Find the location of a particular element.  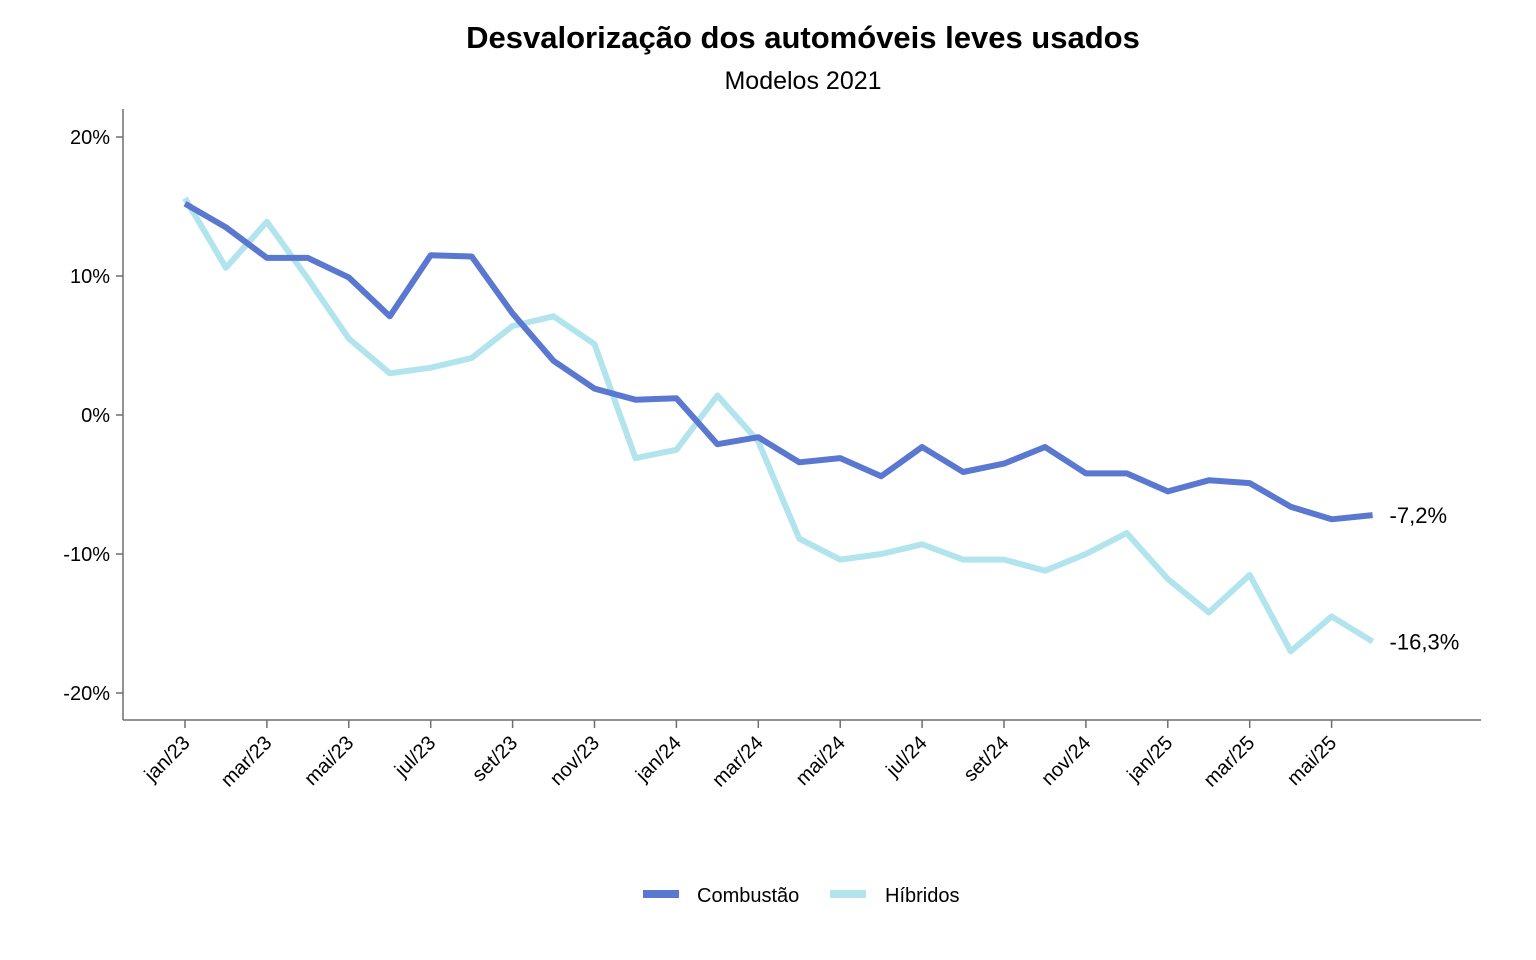

y-tick-label: -20% is located at coordinates (86, 694).